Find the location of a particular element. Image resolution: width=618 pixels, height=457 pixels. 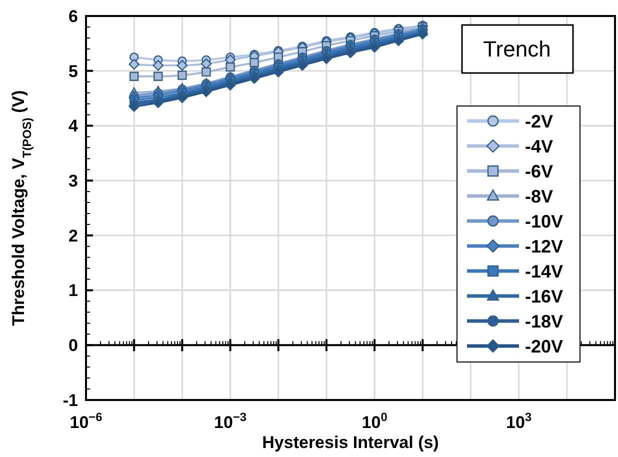

y-tick-label: 4 is located at coordinates (73, 126).